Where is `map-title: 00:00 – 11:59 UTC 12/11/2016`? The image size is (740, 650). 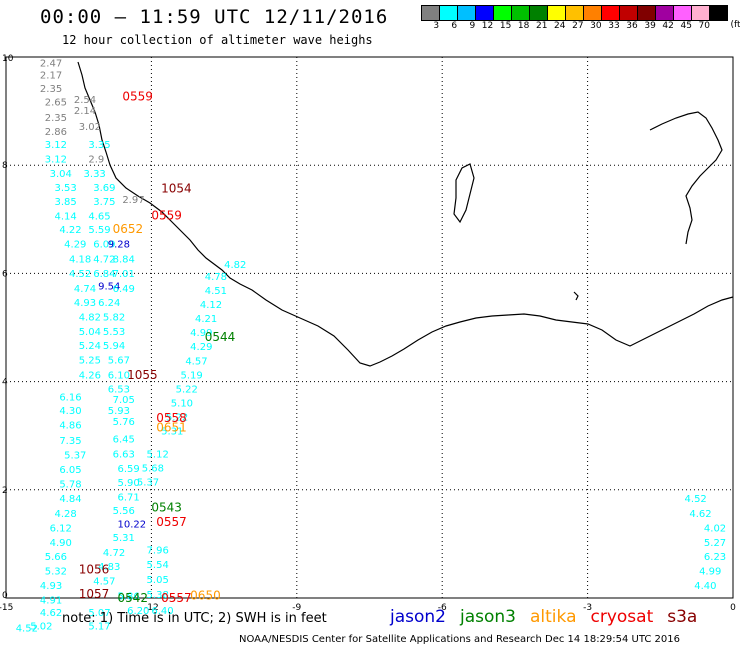 map-title: 00:00 – 11:59 UTC 12/11/2016 is located at coordinates (214, 17).